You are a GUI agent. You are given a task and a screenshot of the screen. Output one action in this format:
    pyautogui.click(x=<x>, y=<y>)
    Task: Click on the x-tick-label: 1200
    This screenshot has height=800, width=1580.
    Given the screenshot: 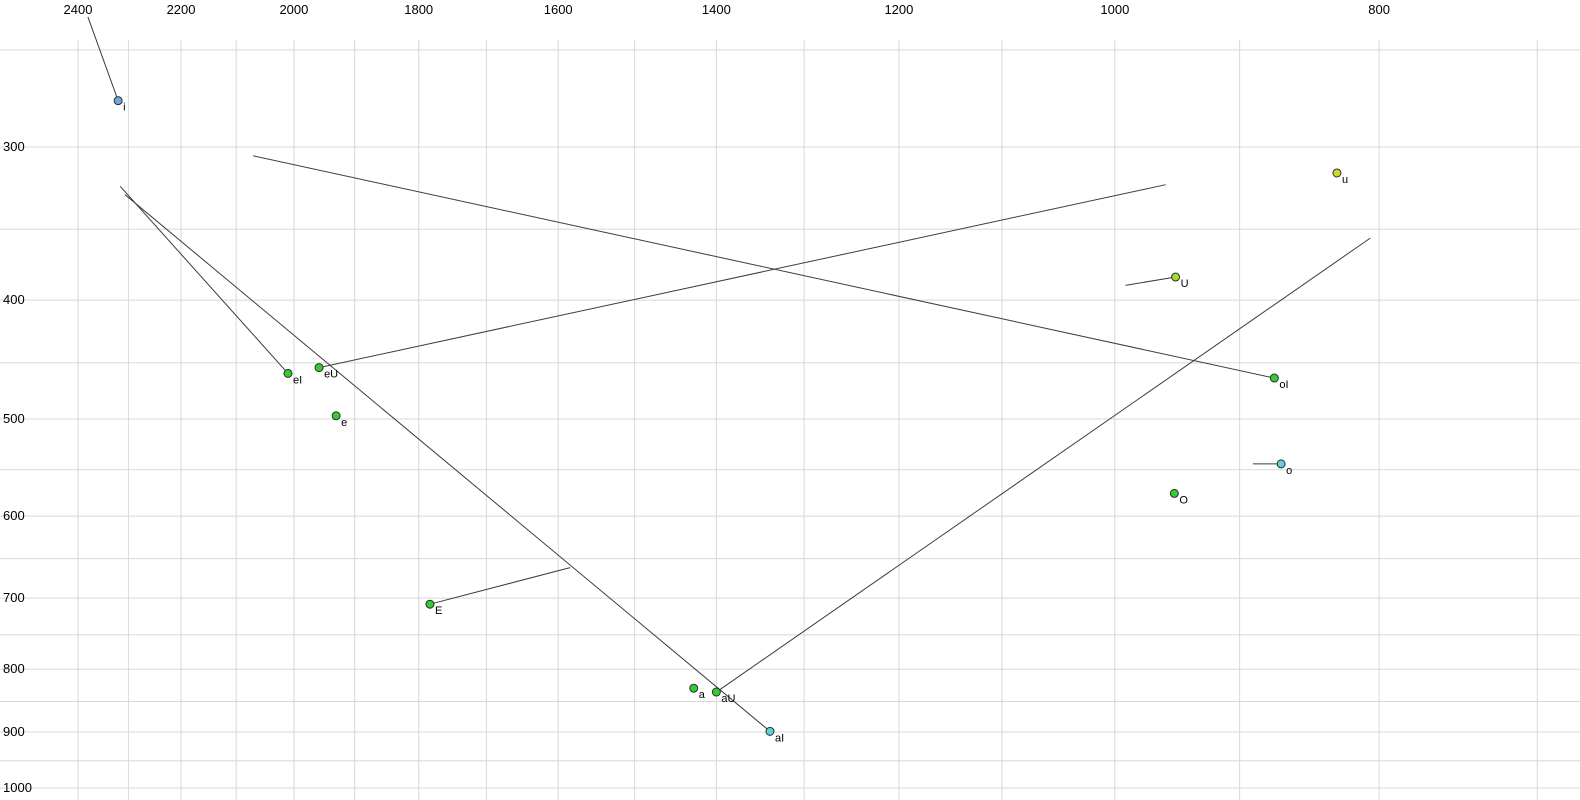 What is the action you would take?
    pyautogui.click(x=898, y=9)
    